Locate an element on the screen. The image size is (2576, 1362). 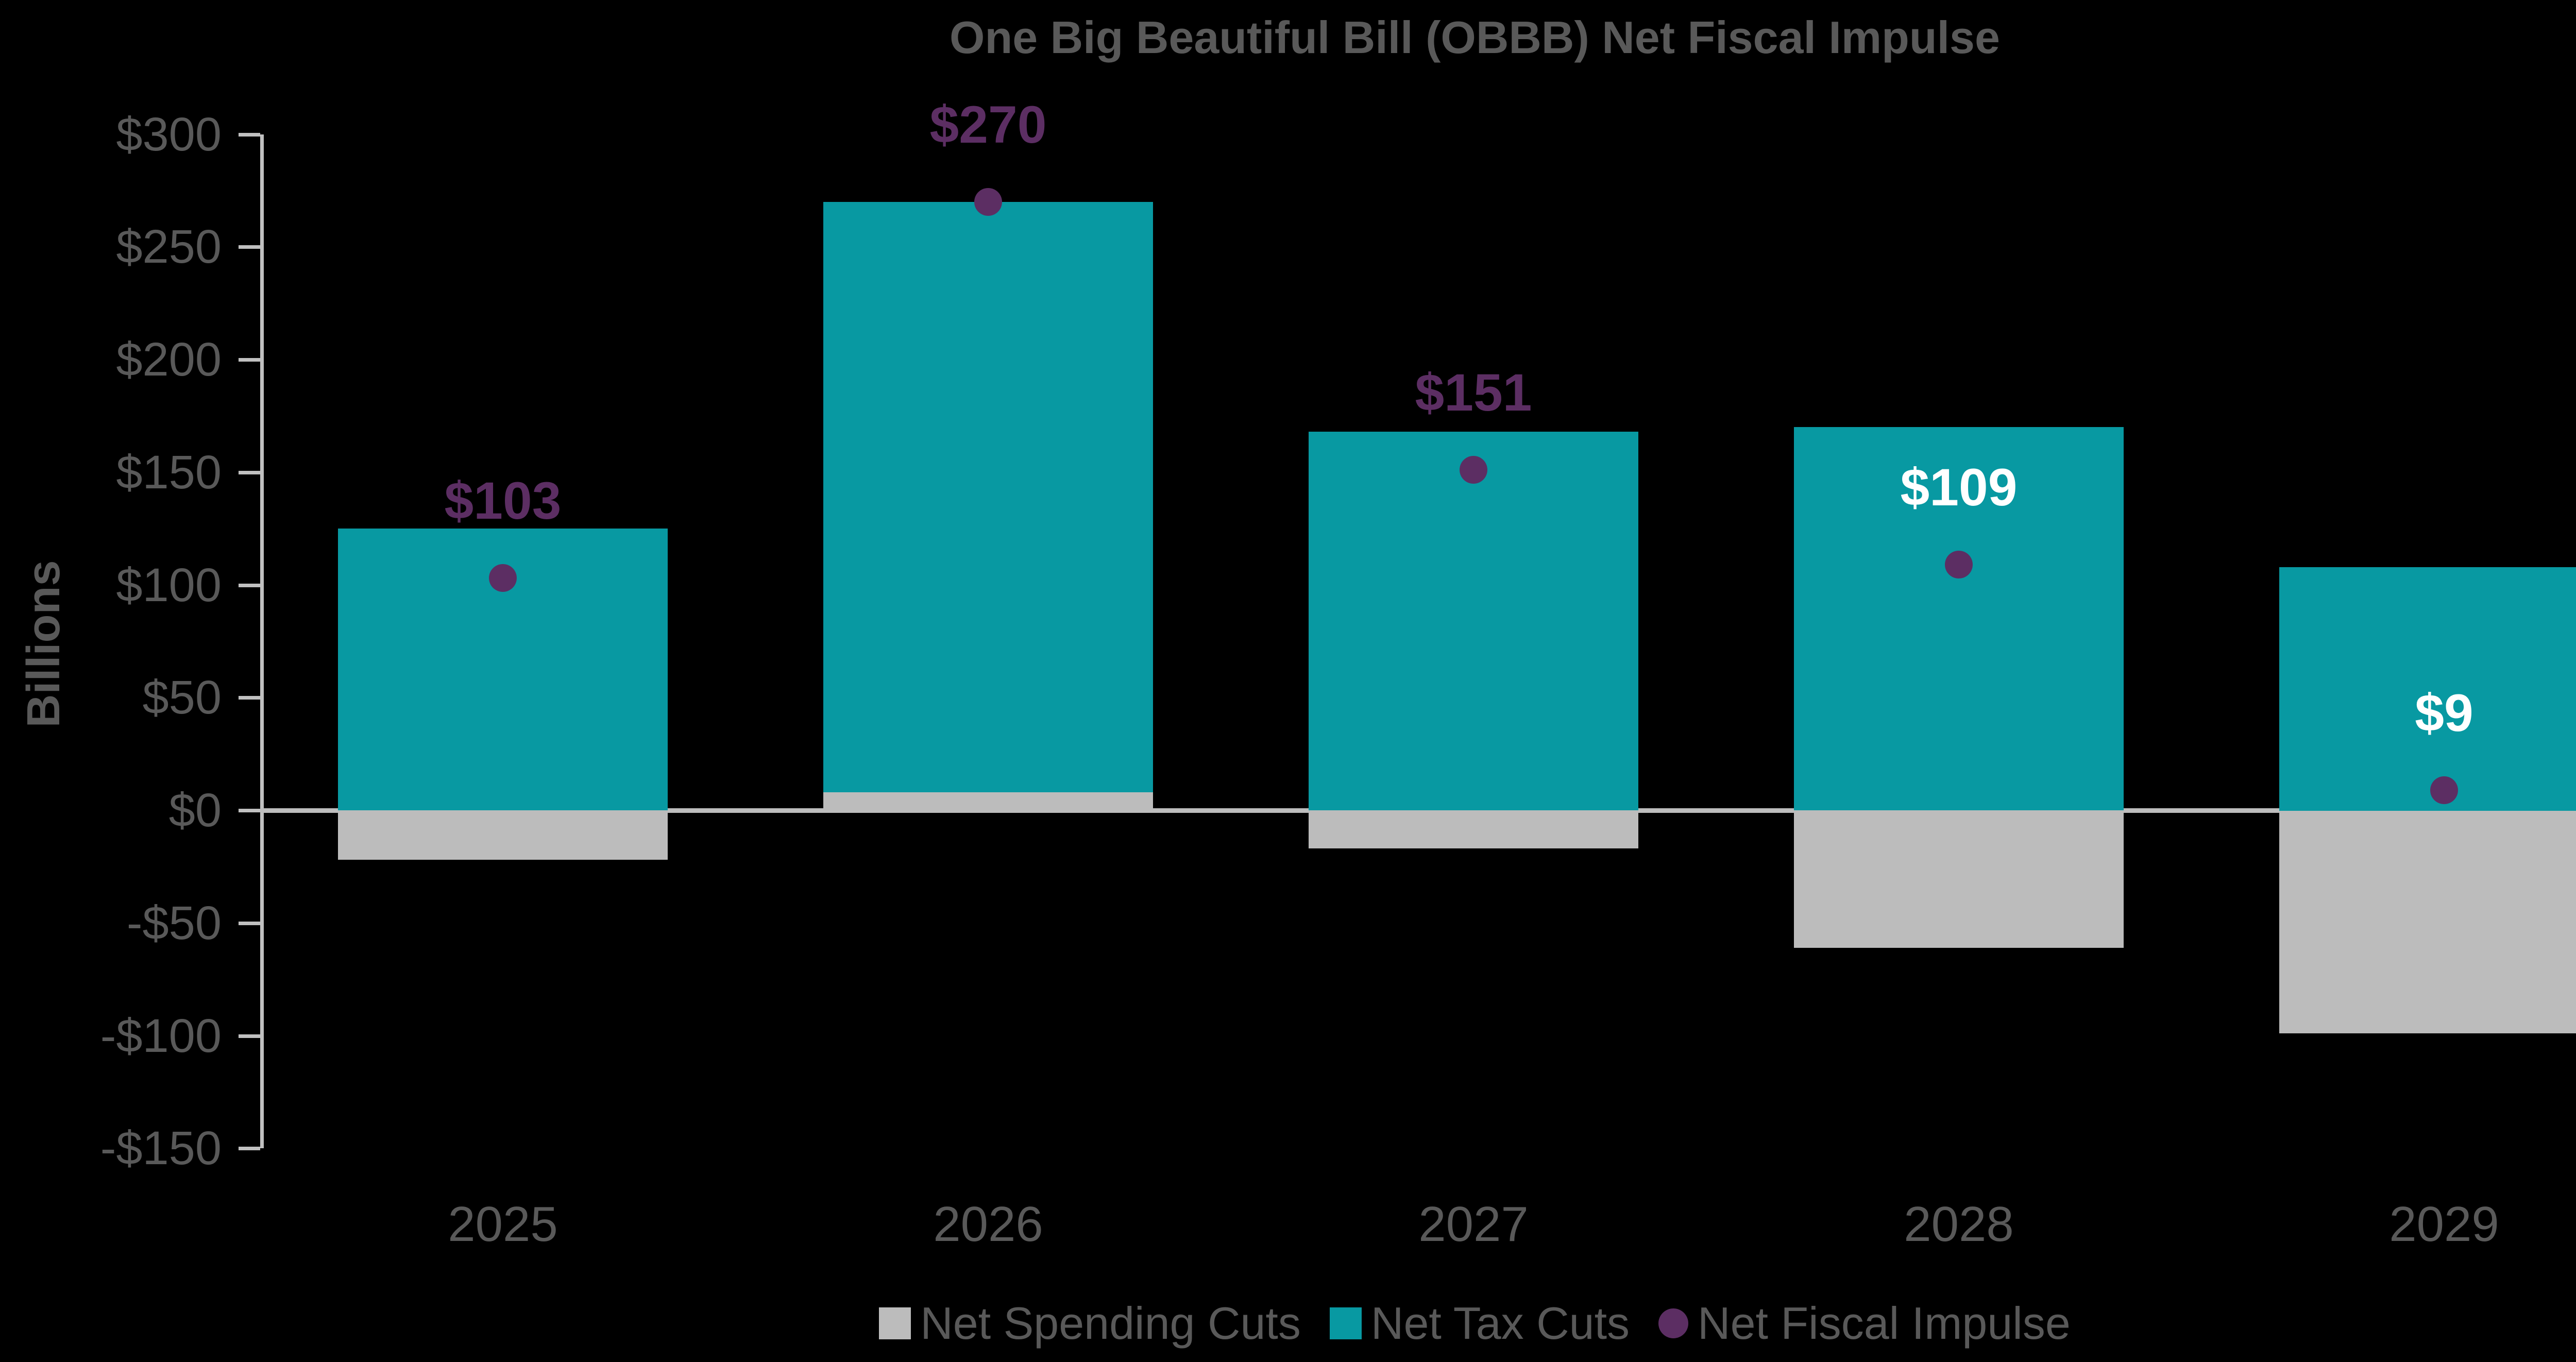
legend-item-net-spending-cuts: Net Spending Cuts is located at coordinates (1090, 1323).